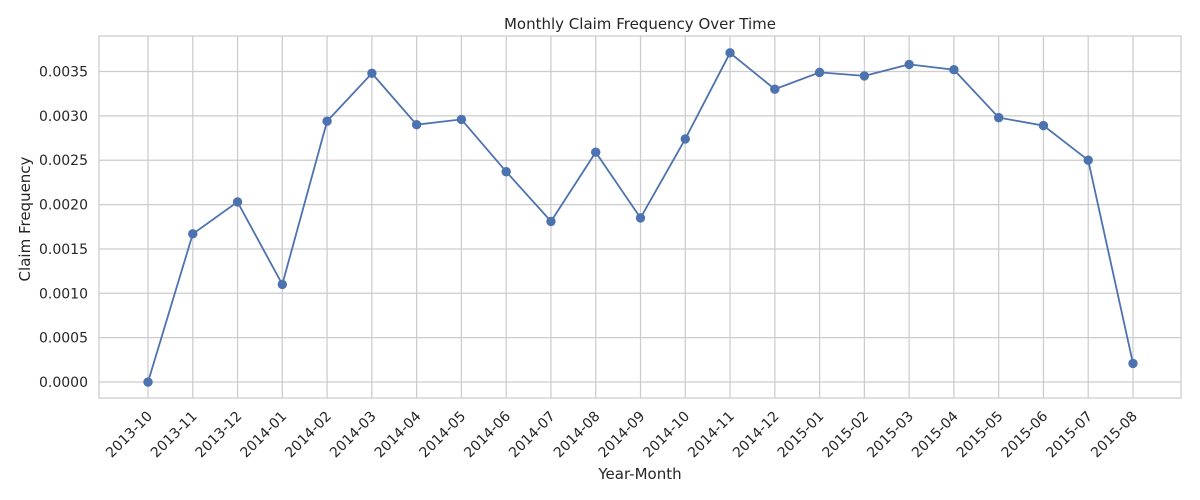 The height and width of the screenshot is (500, 1200). What do you see at coordinates (1025, 434) in the screenshot?
I see `x-tick-label: 2015-06` at bounding box center [1025, 434].